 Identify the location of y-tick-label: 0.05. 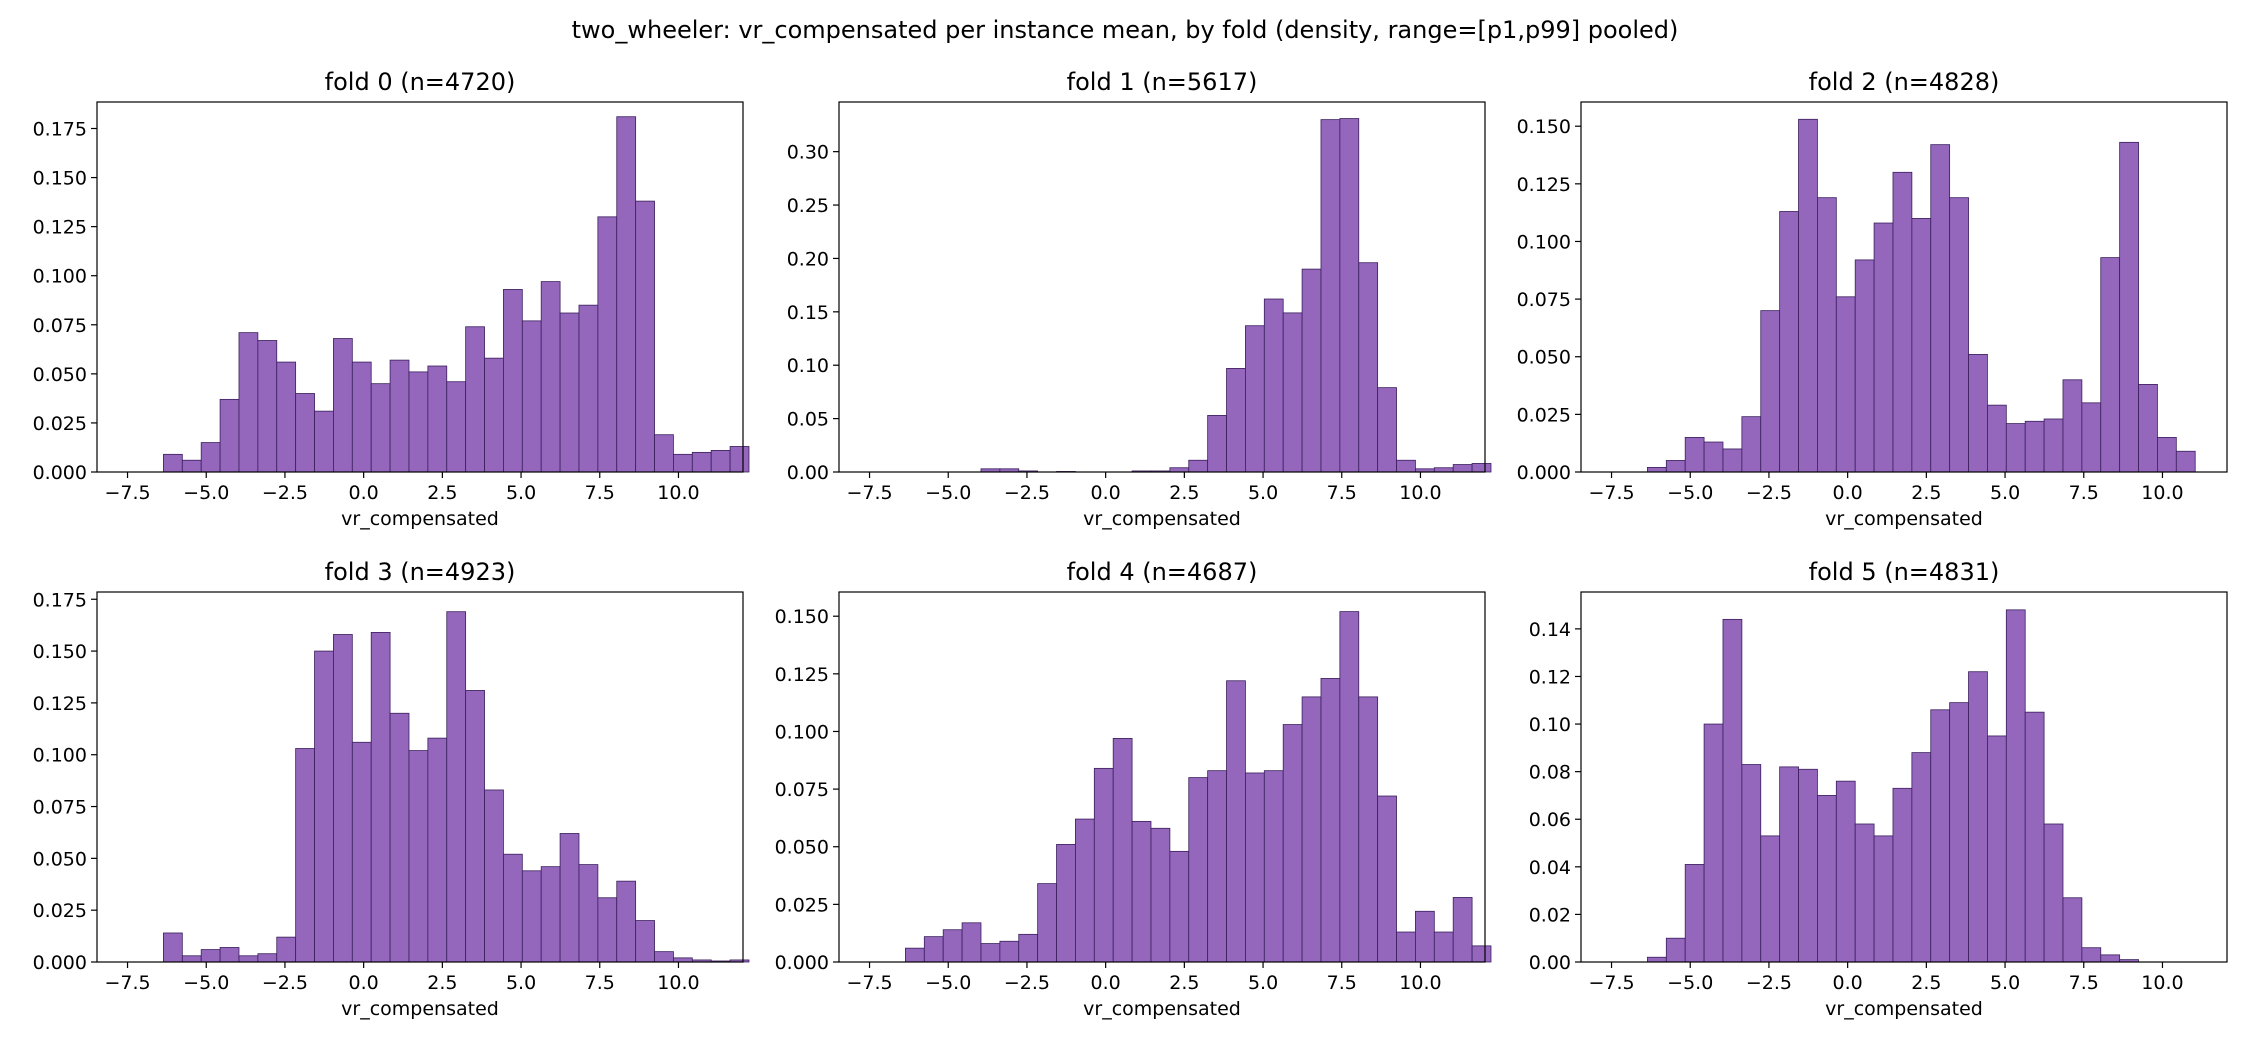
(808, 420).